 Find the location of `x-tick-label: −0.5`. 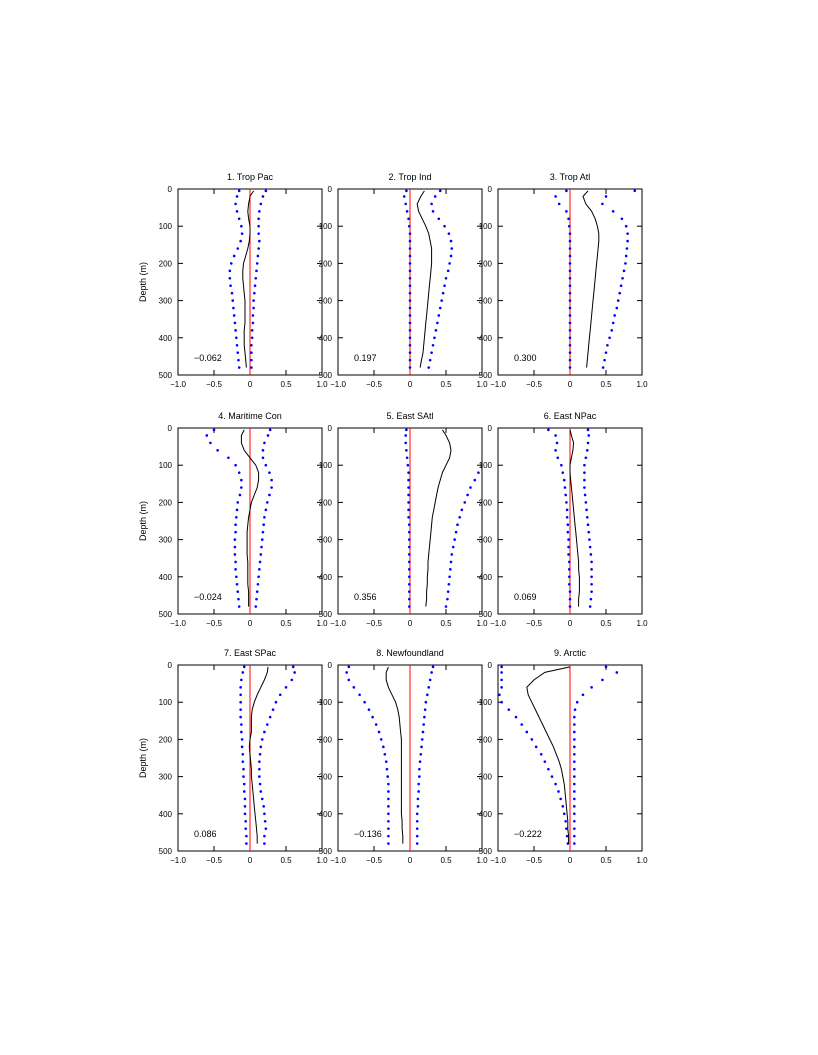

x-tick-label: −0.5 is located at coordinates (214, 384).